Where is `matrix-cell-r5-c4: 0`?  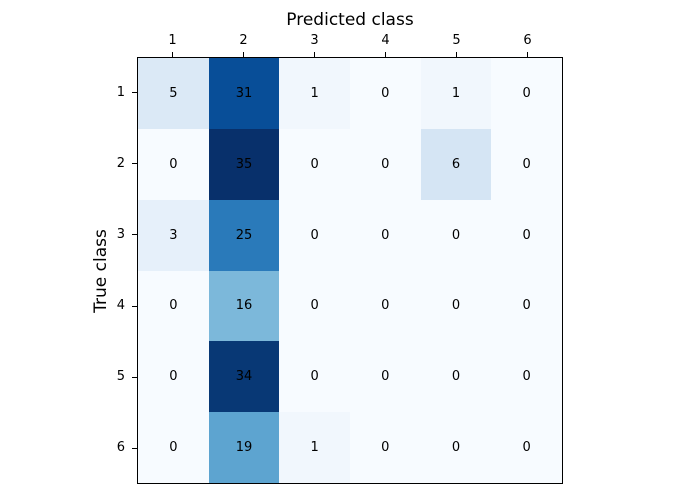 matrix-cell-r5-c4: 0 is located at coordinates (385, 377).